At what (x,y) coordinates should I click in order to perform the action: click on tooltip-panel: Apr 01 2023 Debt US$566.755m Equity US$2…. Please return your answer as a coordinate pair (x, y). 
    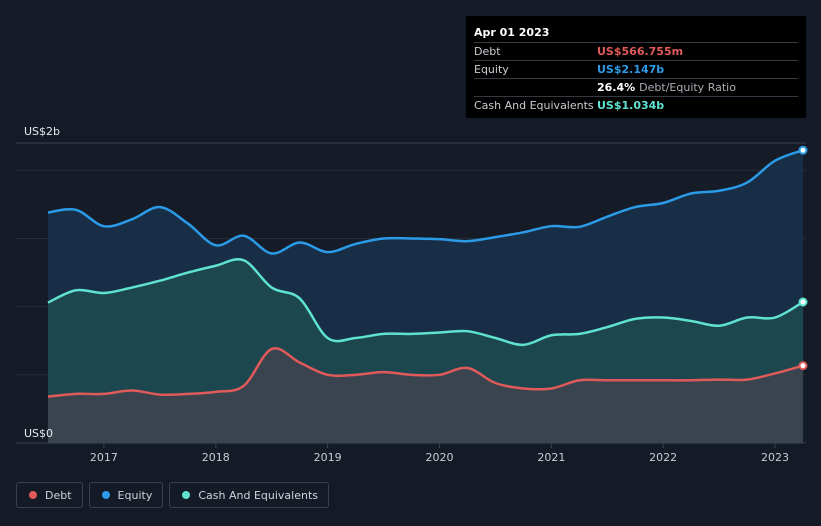
    Looking at the image, I should click on (636, 67).